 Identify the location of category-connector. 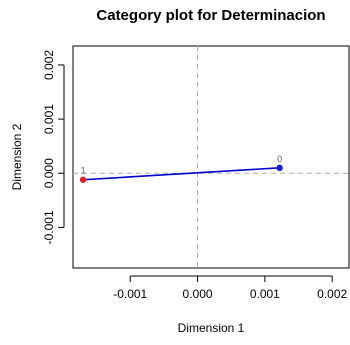
(181, 174).